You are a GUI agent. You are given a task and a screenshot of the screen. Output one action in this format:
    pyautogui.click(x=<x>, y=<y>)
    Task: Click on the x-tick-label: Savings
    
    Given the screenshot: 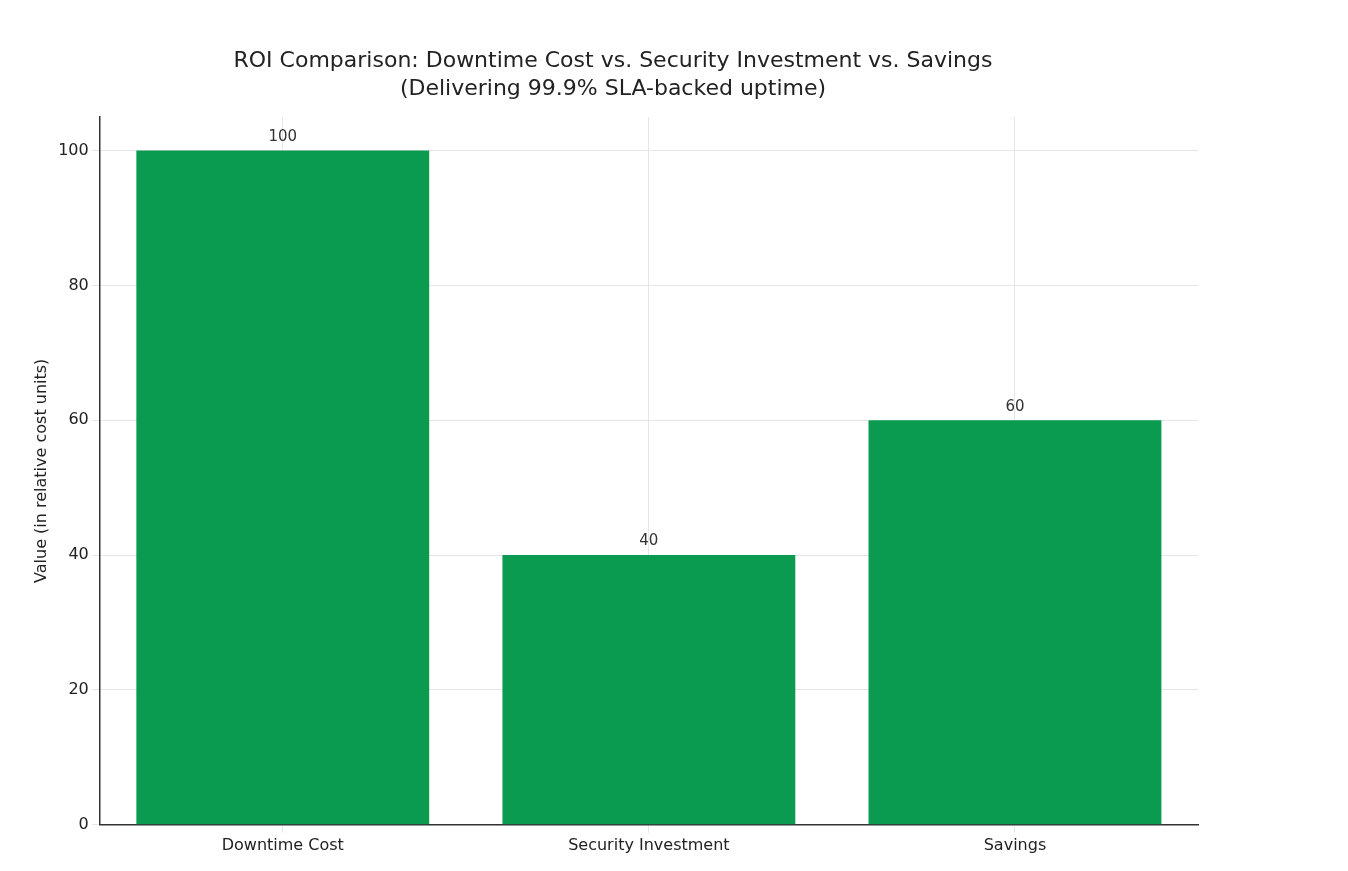 What is the action you would take?
    pyautogui.click(x=1015, y=844)
    